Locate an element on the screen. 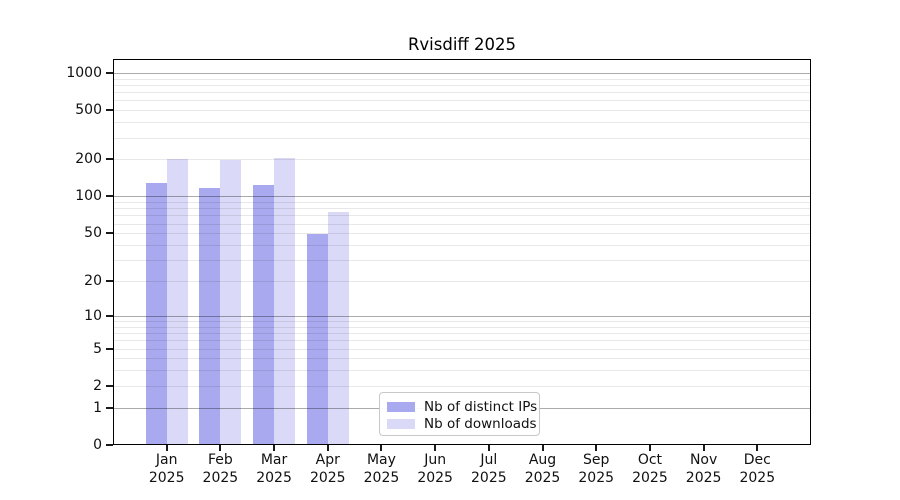 The image size is (900, 500). x-tick-label-month: Aug is located at coordinates (542, 460).